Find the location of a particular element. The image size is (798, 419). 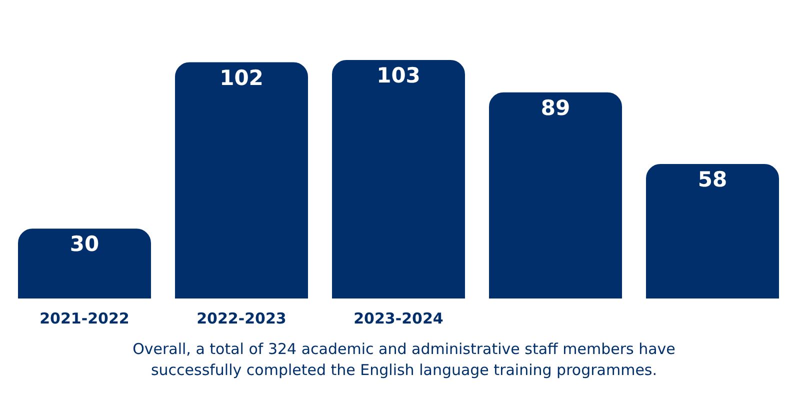

data-label: 58 is located at coordinates (713, 179).